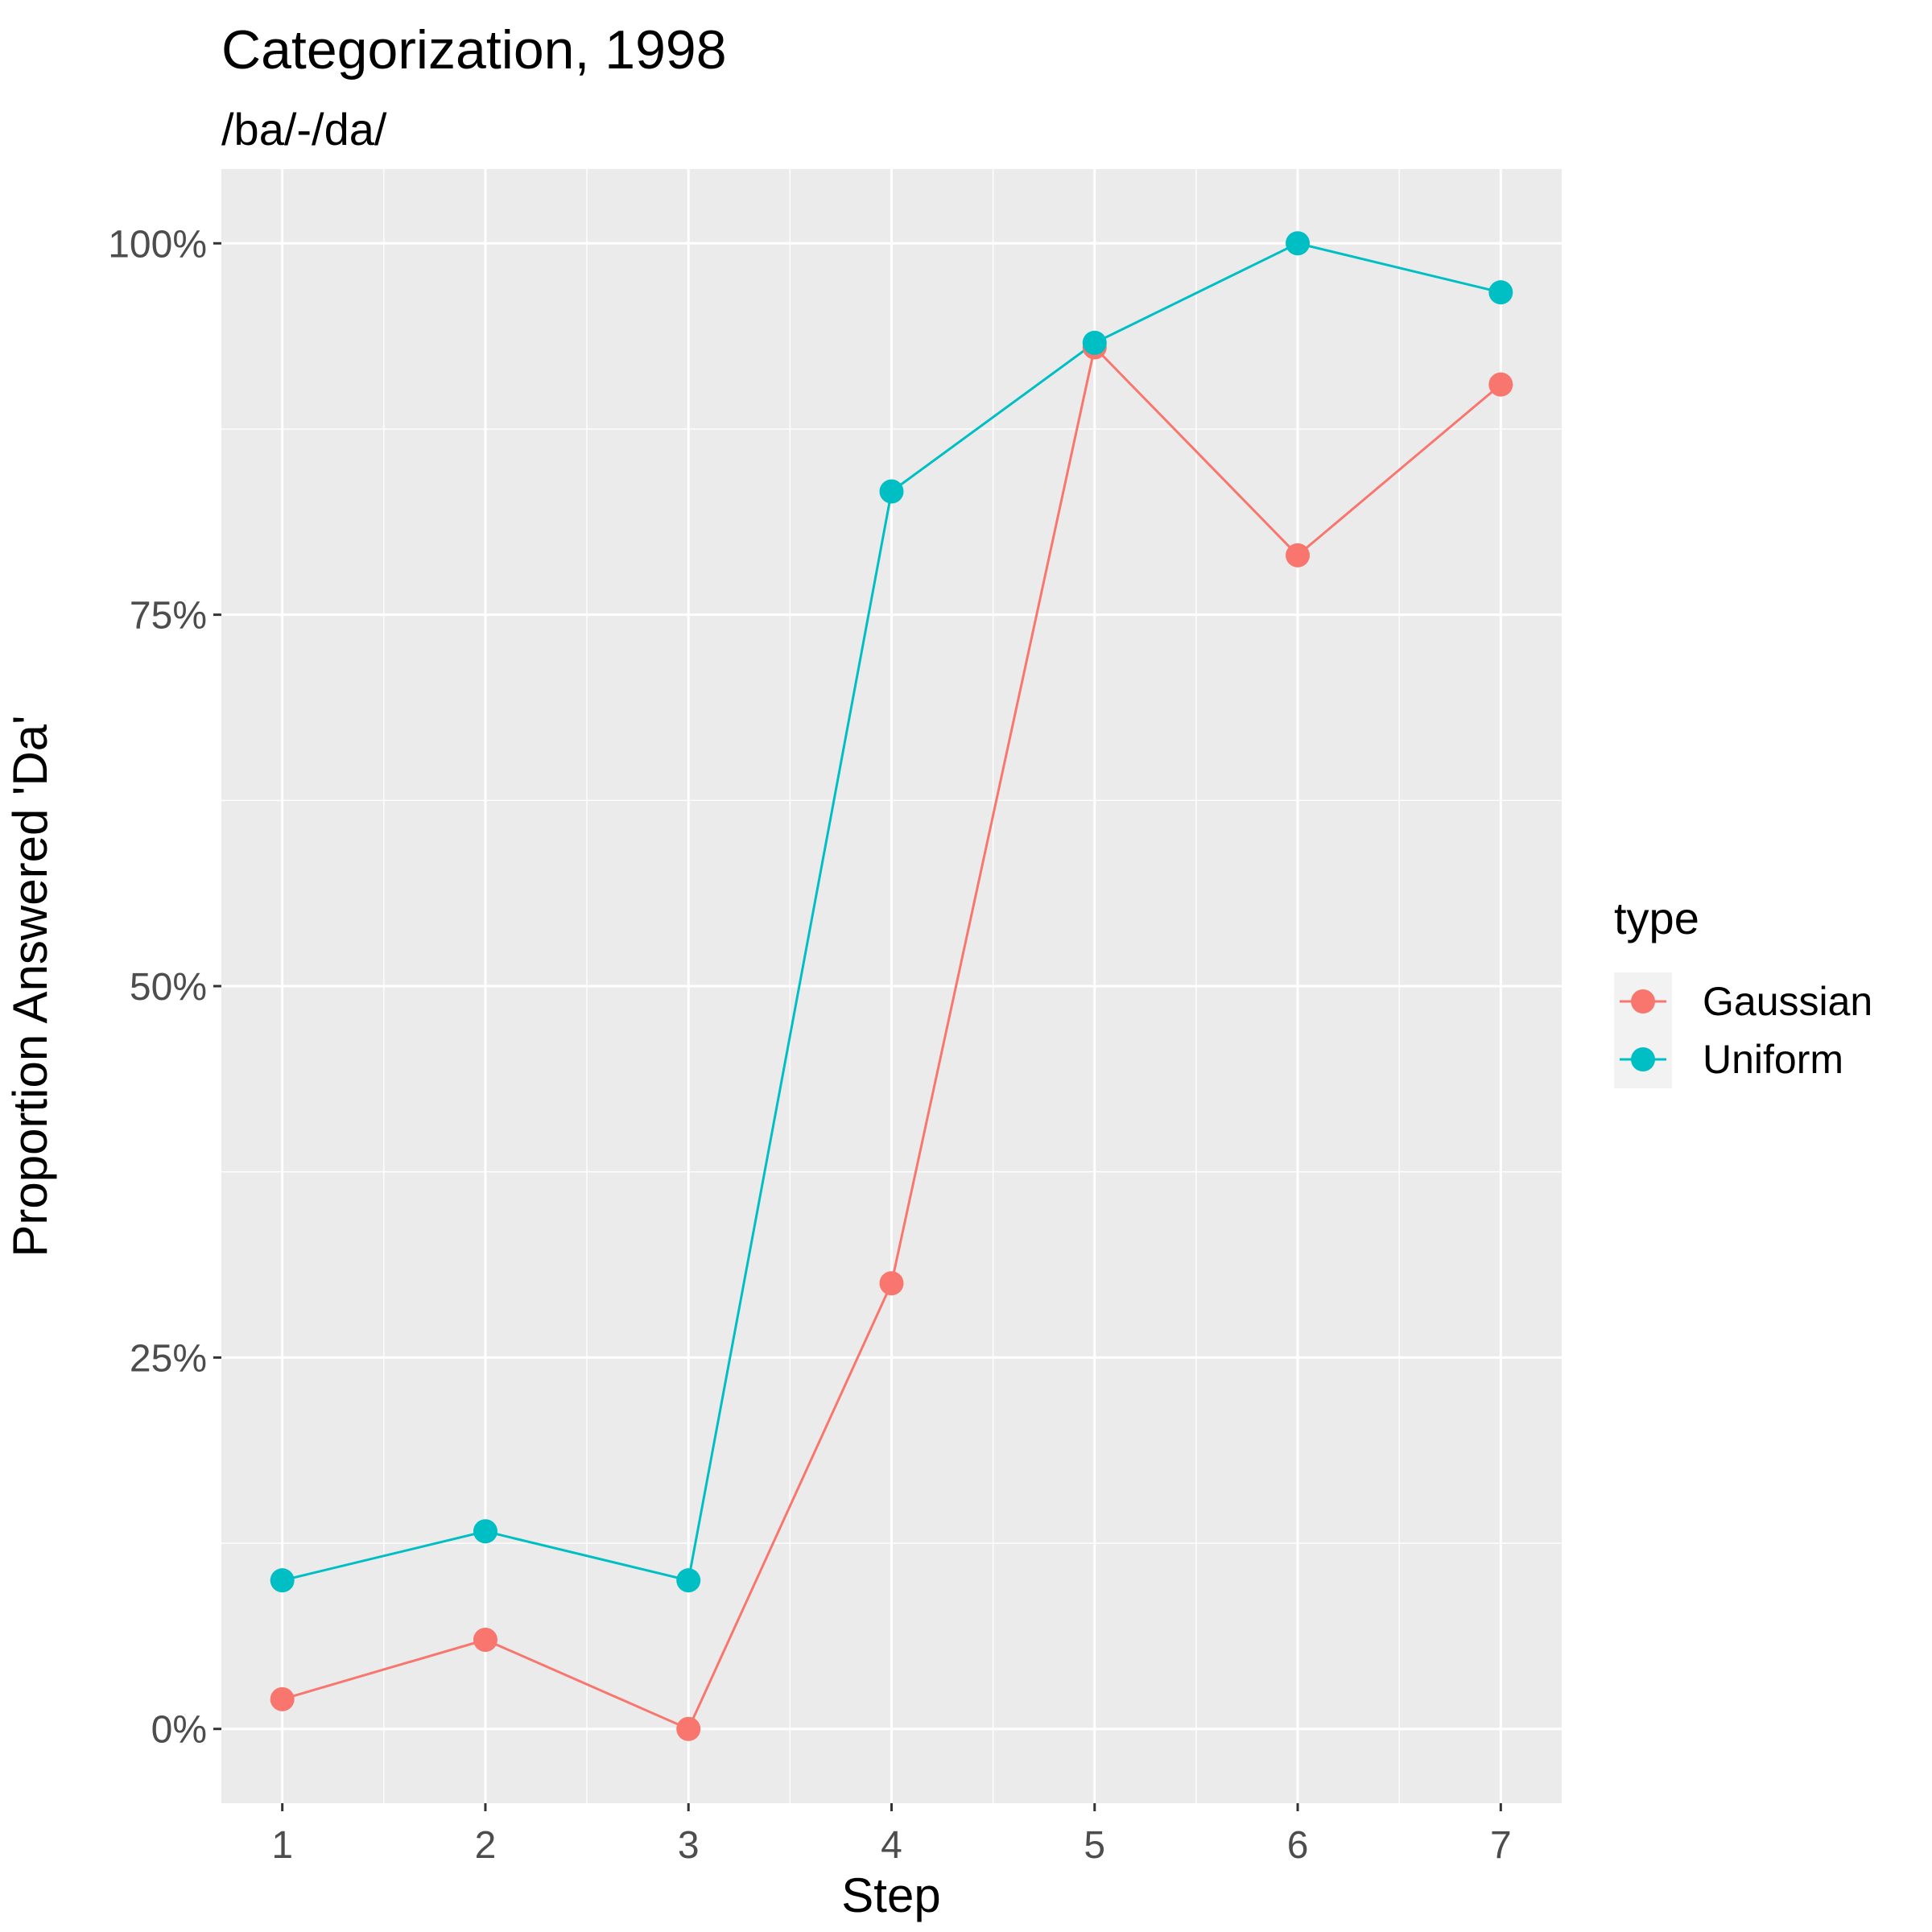 The height and width of the screenshot is (1932, 1932). I want to click on y-axis: 0% 25% 50% 75% 100%, so click(164, 987).